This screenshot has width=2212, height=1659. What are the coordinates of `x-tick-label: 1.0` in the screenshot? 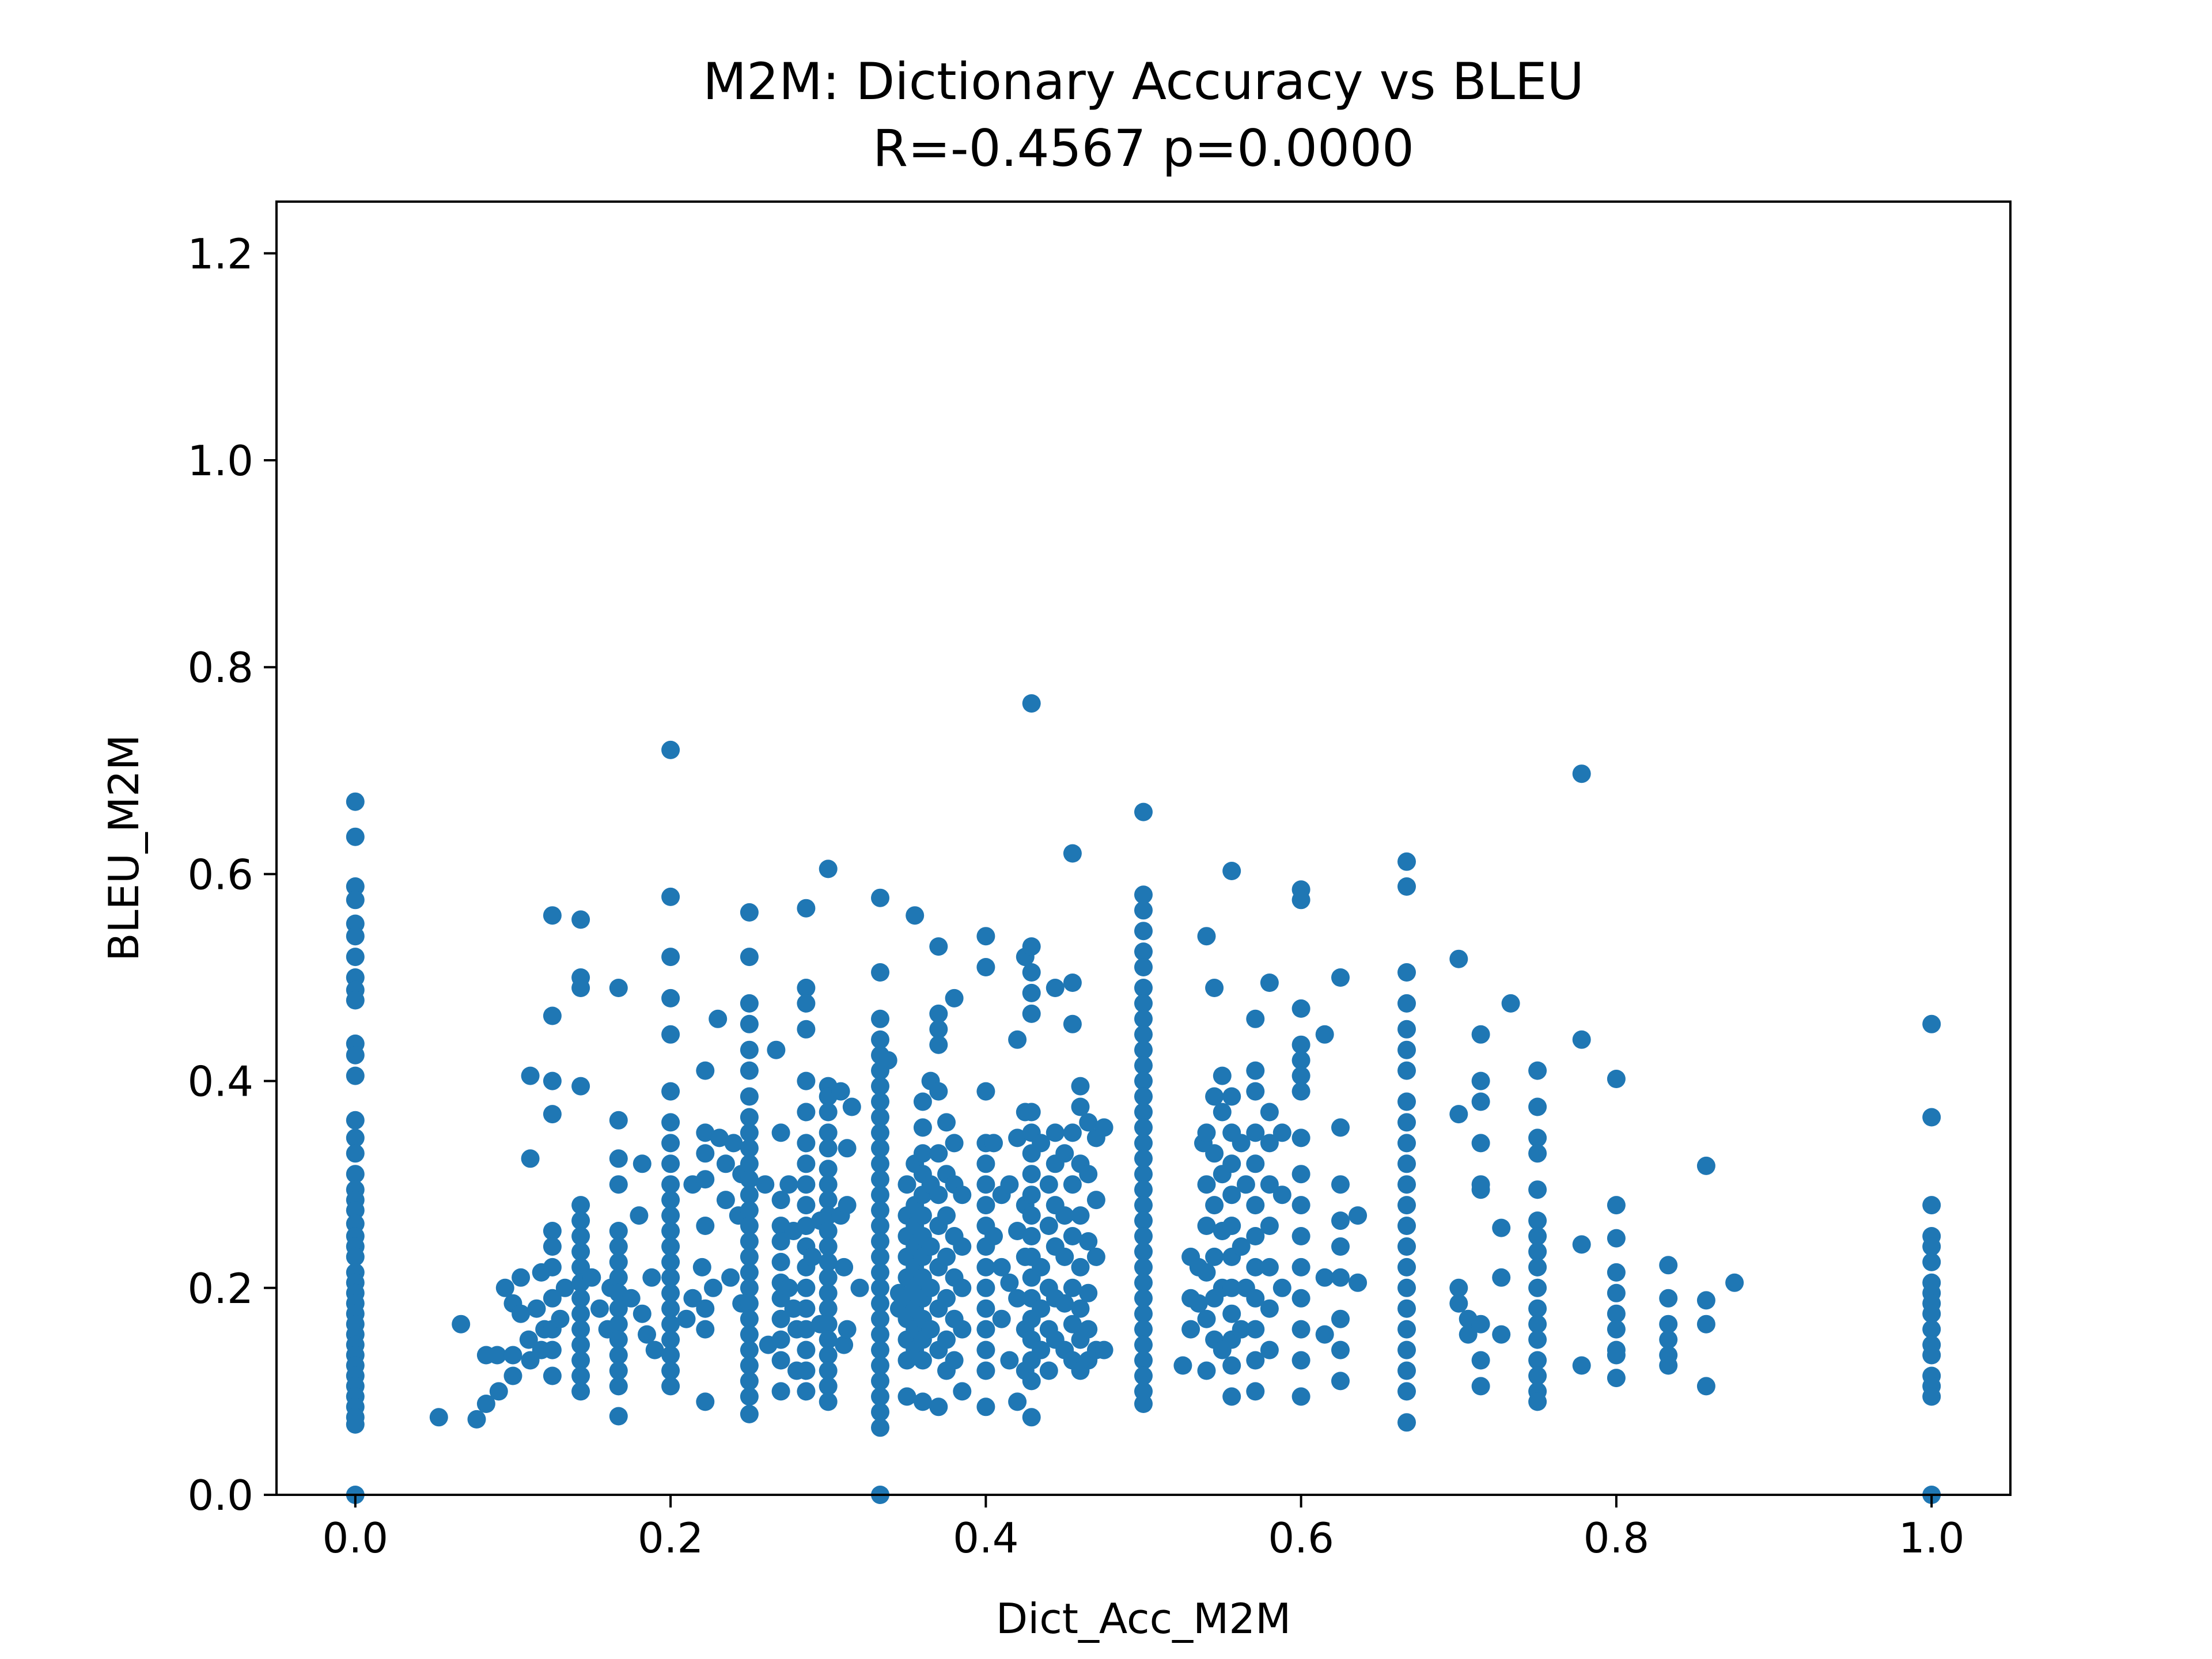 It's located at (1932, 1538).